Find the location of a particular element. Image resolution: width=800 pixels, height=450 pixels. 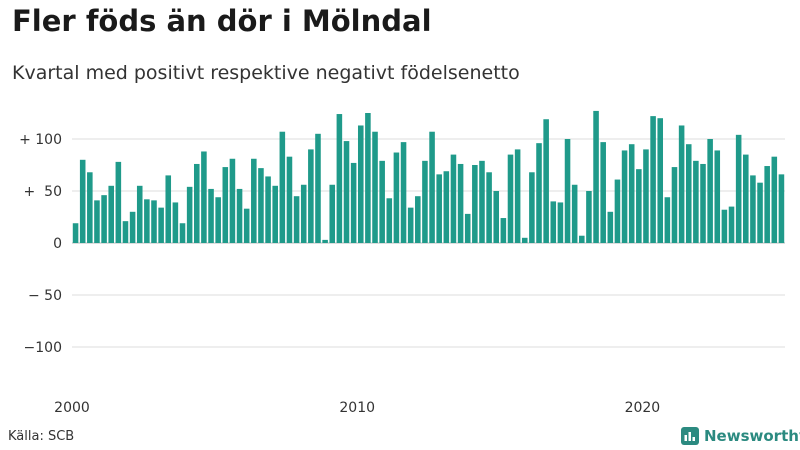

y-tick-label: 0 is located at coordinates (57, 244).